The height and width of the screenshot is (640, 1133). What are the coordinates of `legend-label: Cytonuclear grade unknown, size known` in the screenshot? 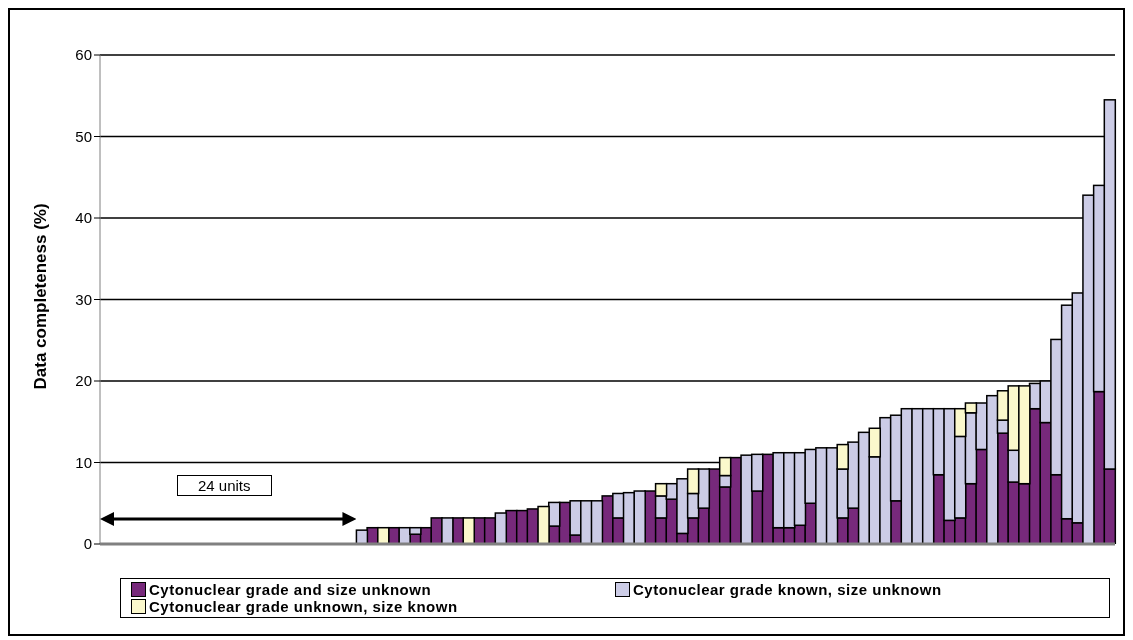 It's located at (303, 606).